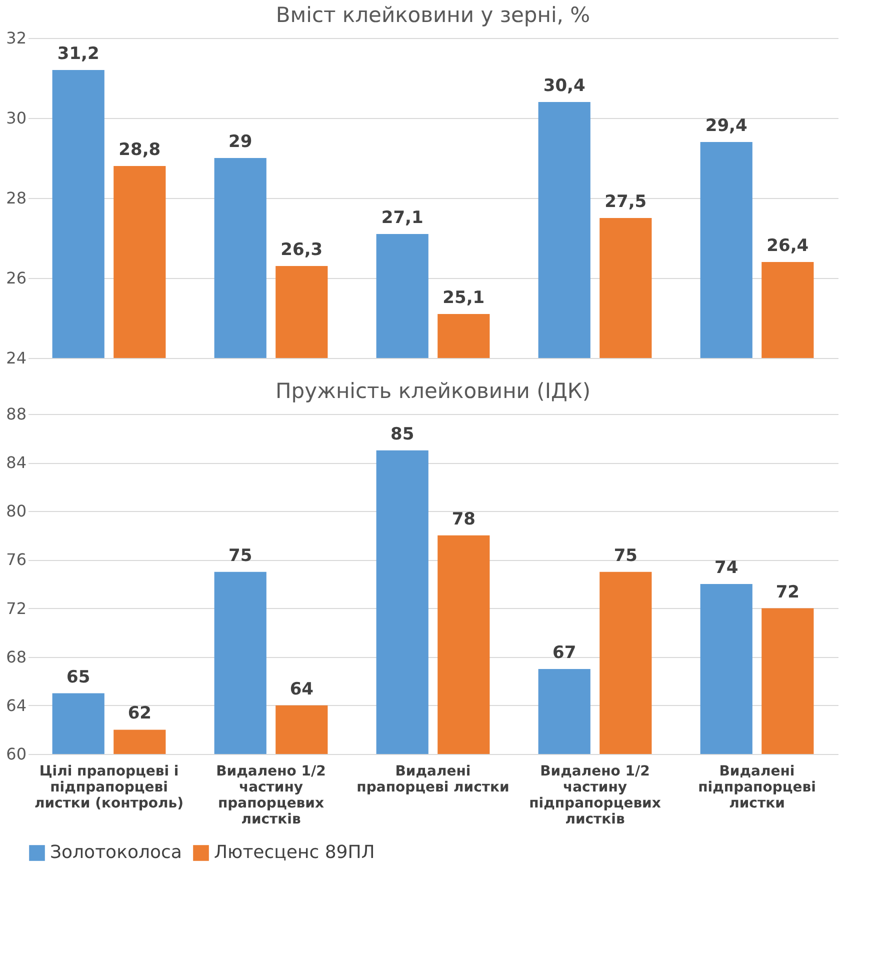  Describe the element at coordinates (16, 656) in the screenshot. I see `y-tick-label: 68` at that location.